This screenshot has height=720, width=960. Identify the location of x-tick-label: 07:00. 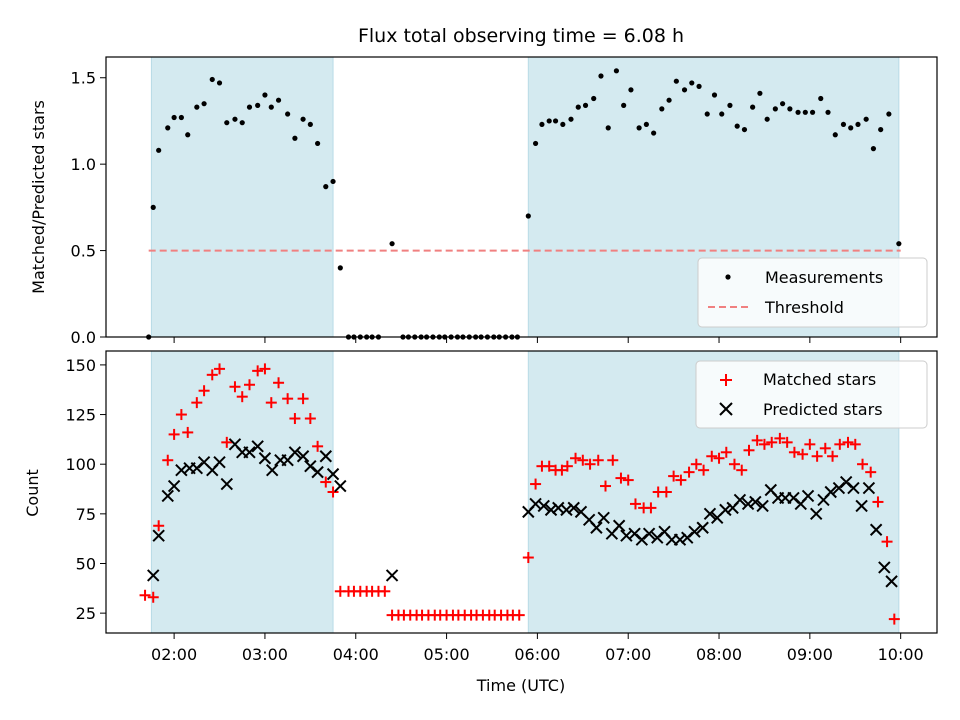
(628, 654).